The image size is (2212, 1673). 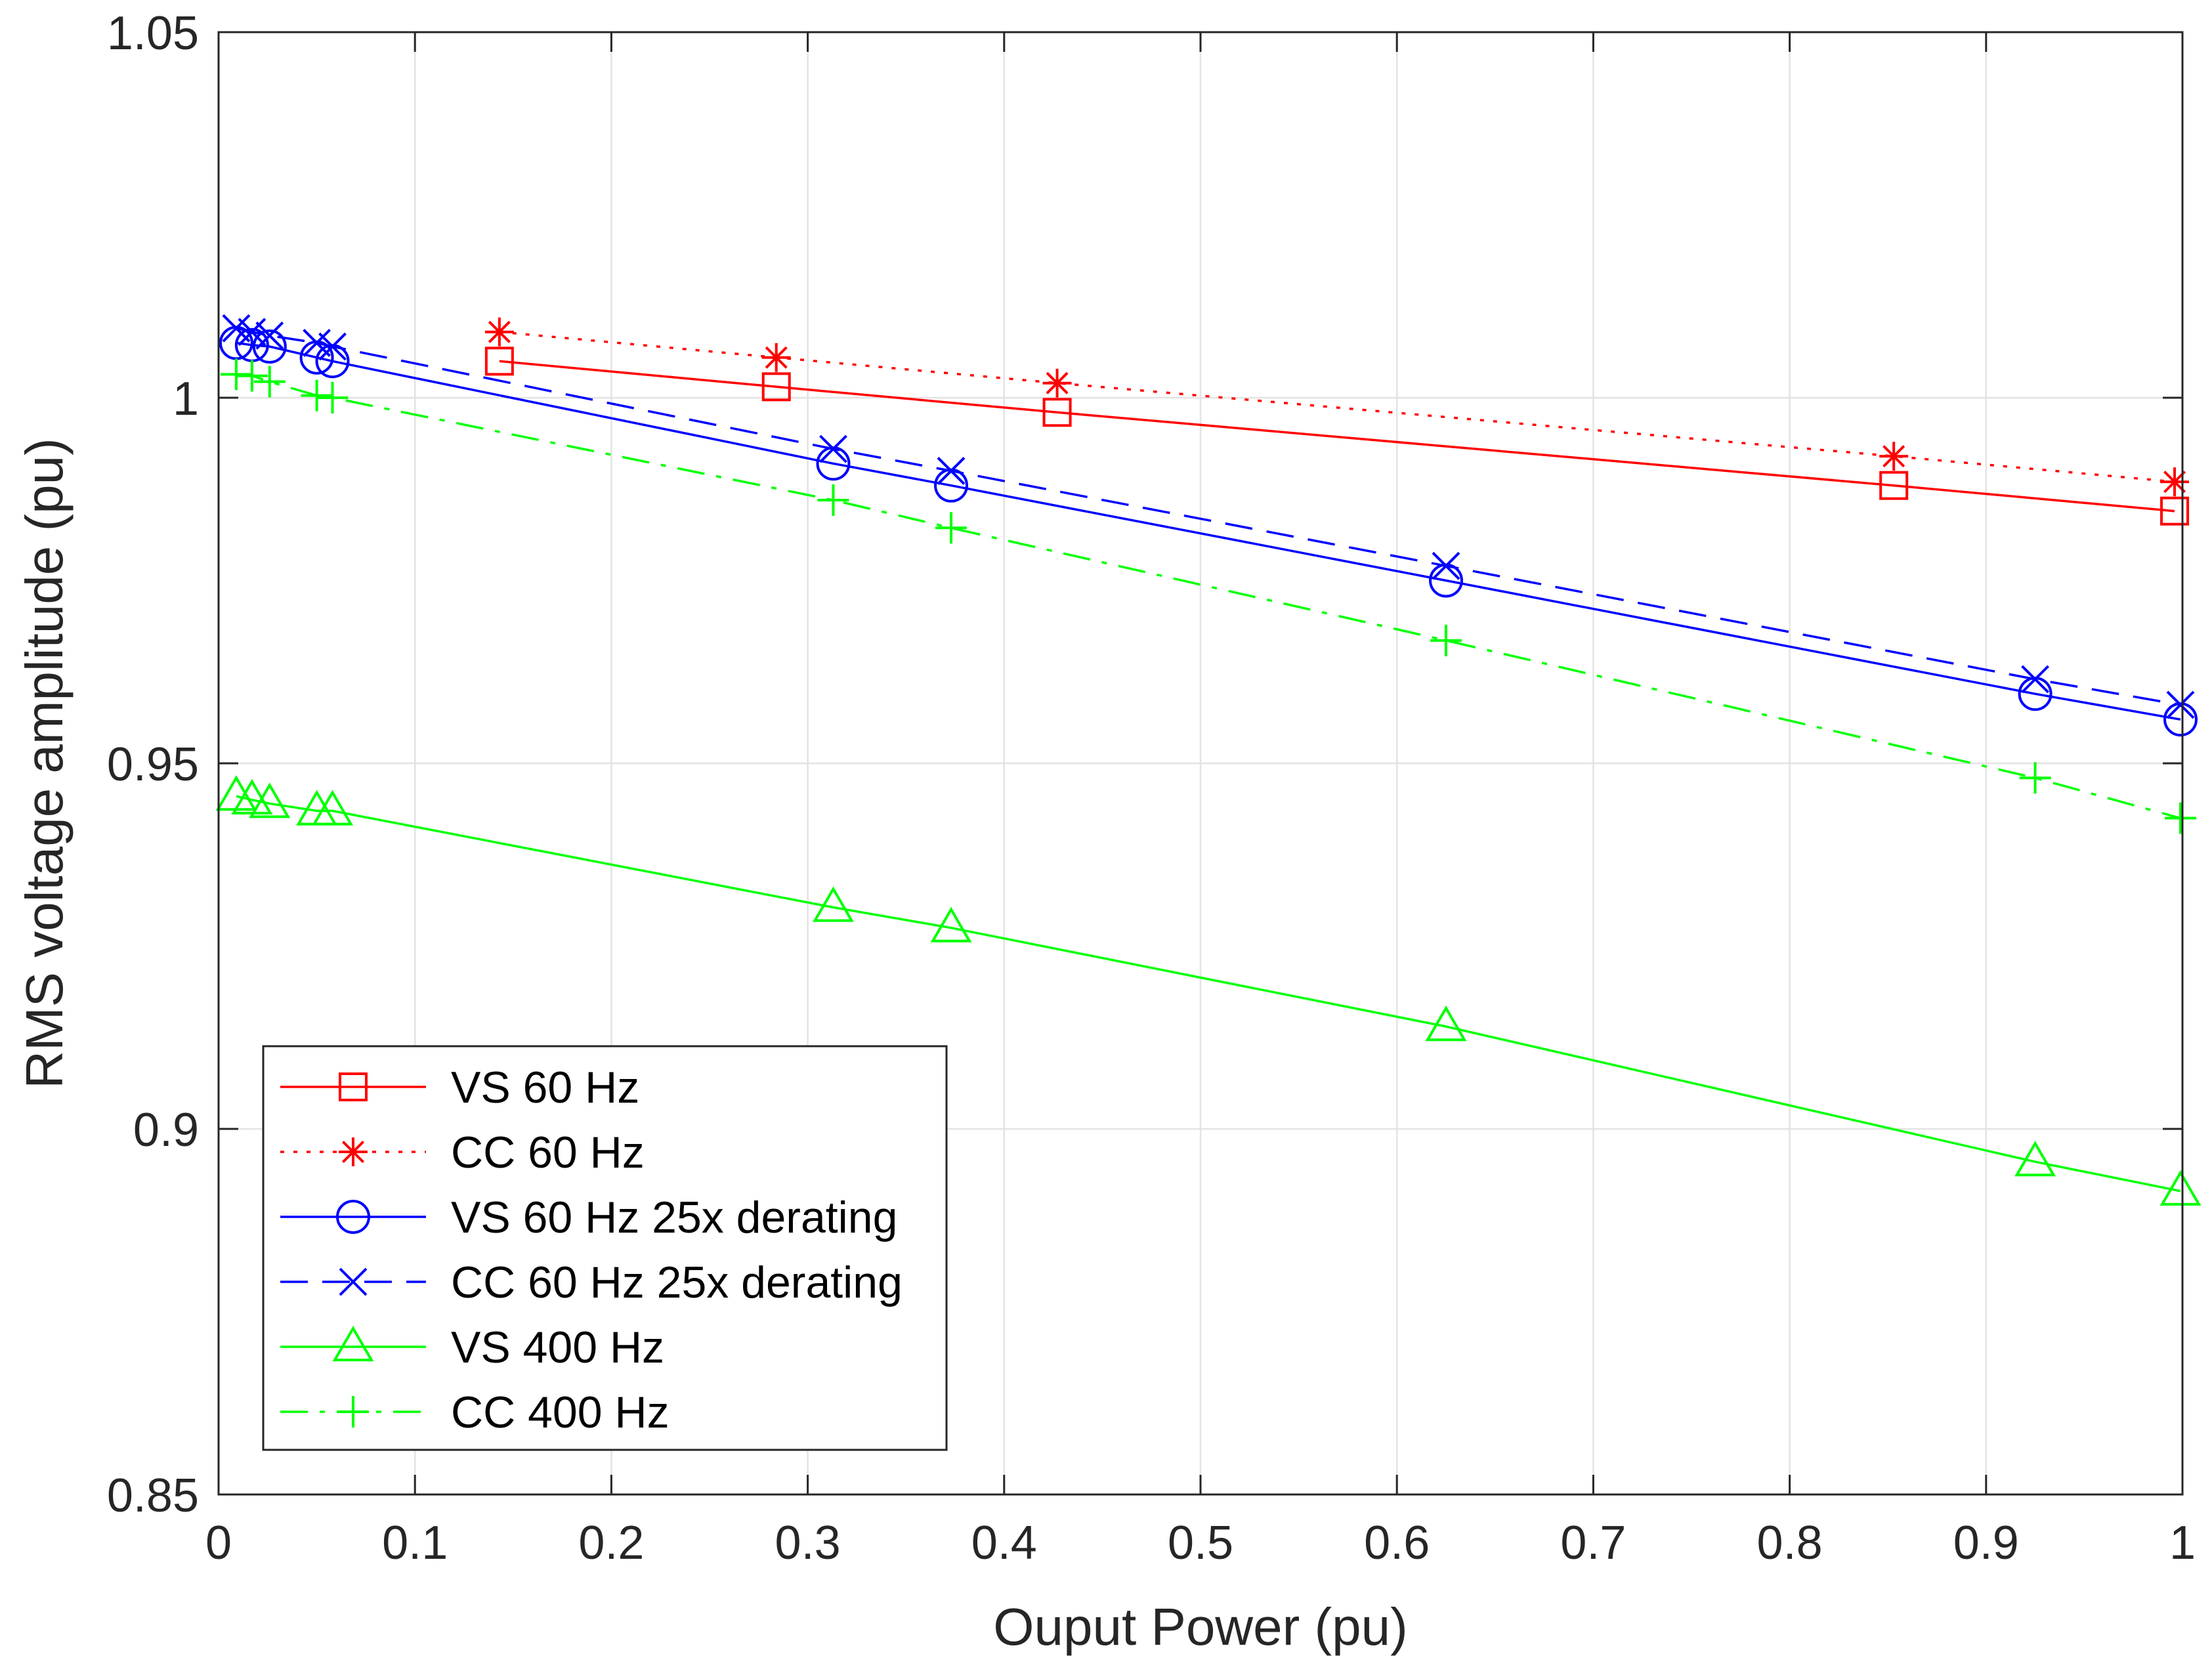 What do you see at coordinates (1200, 1627) in the screenshot?
I see `x-axis-title: Ouput Power (pu)` at bounding box center [1200, 1627].